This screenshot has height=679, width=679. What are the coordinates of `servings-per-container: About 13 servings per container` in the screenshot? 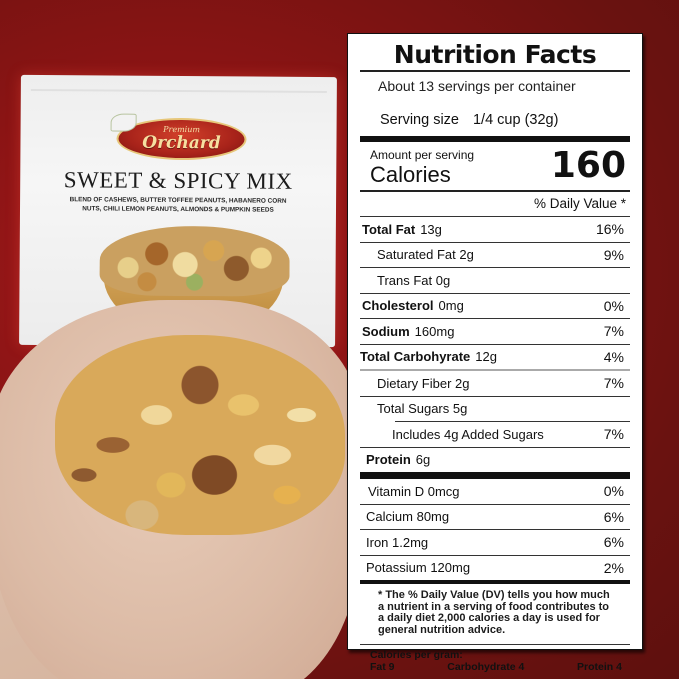 It's located at (477, 86).